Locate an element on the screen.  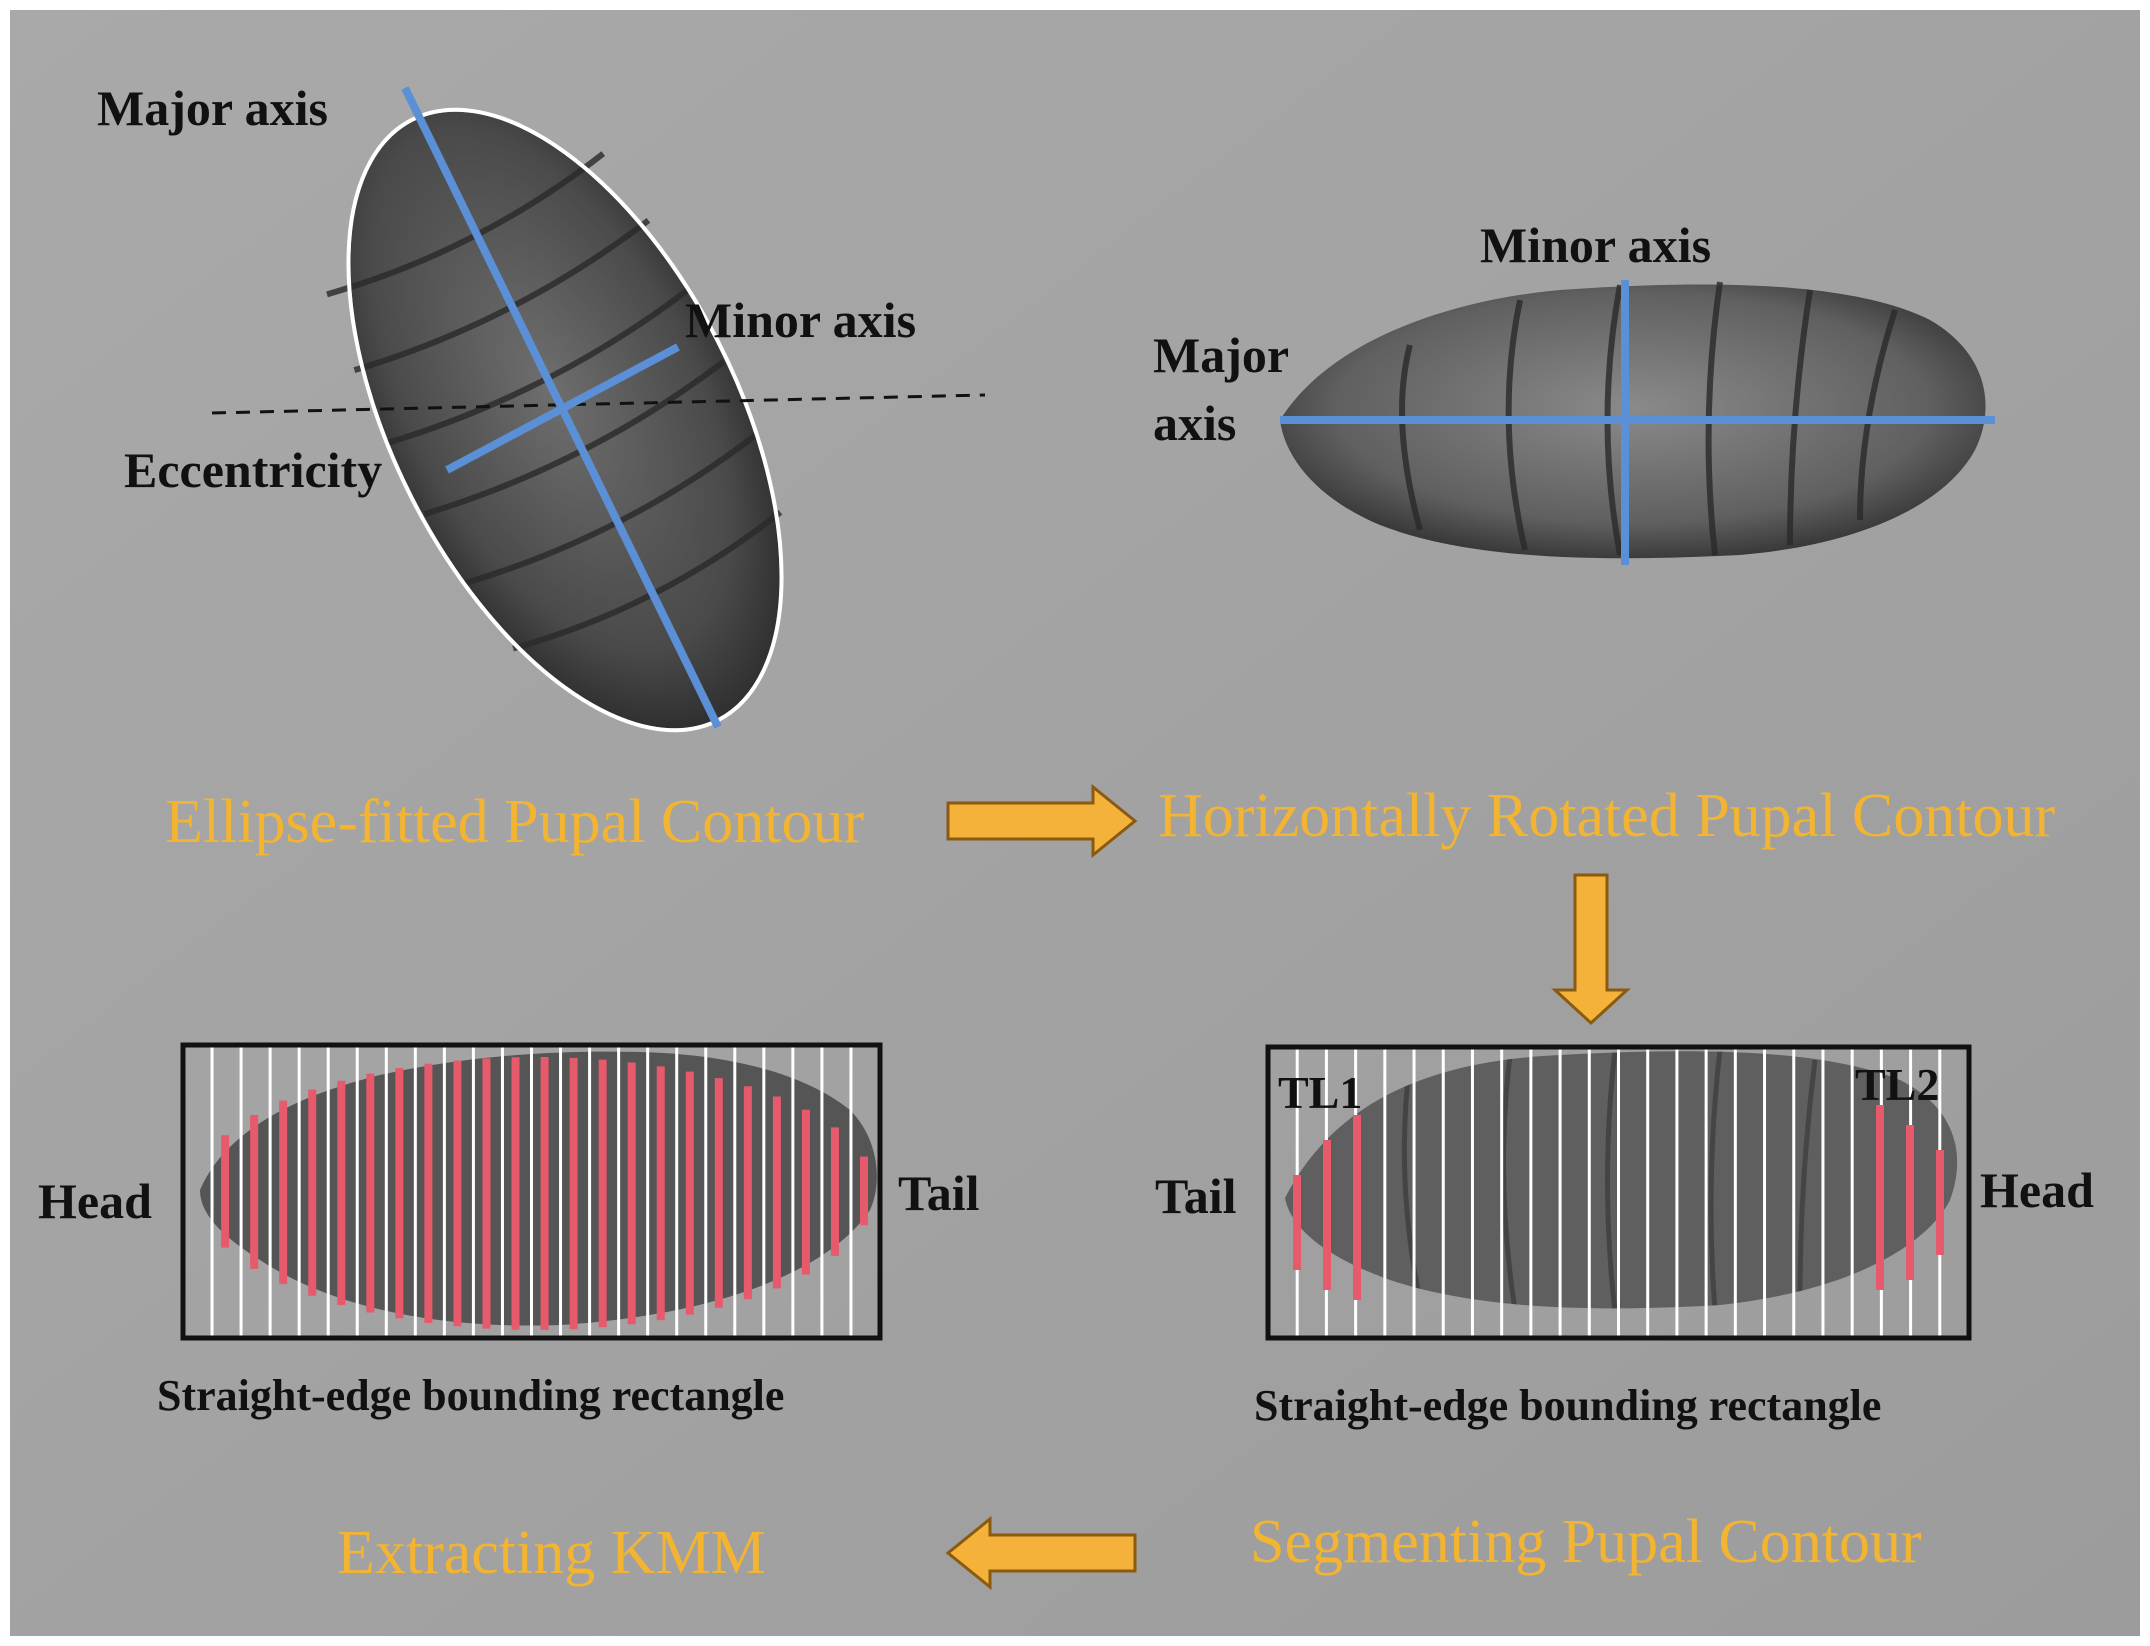
stage-label-segmenting: Segmenting Pupal Contour is located at coordinates (1586, 1542).